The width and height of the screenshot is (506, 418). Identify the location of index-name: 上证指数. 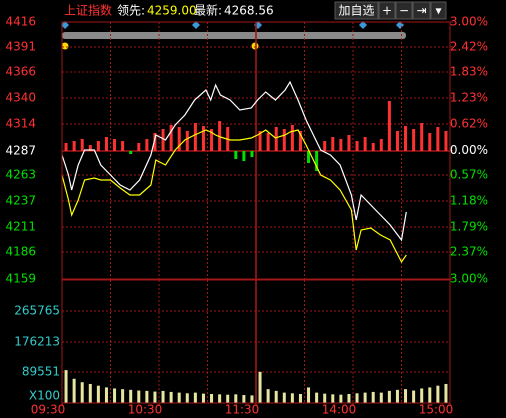
(88, 10).